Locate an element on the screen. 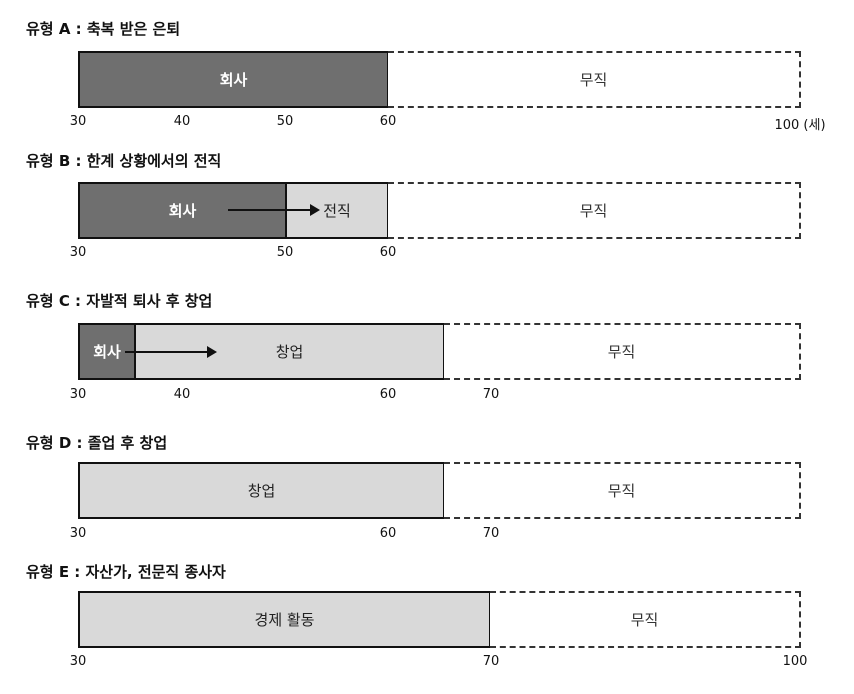 Image resolution: width=854 pixels, height=694 pixels. type-a-tick: 60 is located at coordinates (388, 121).